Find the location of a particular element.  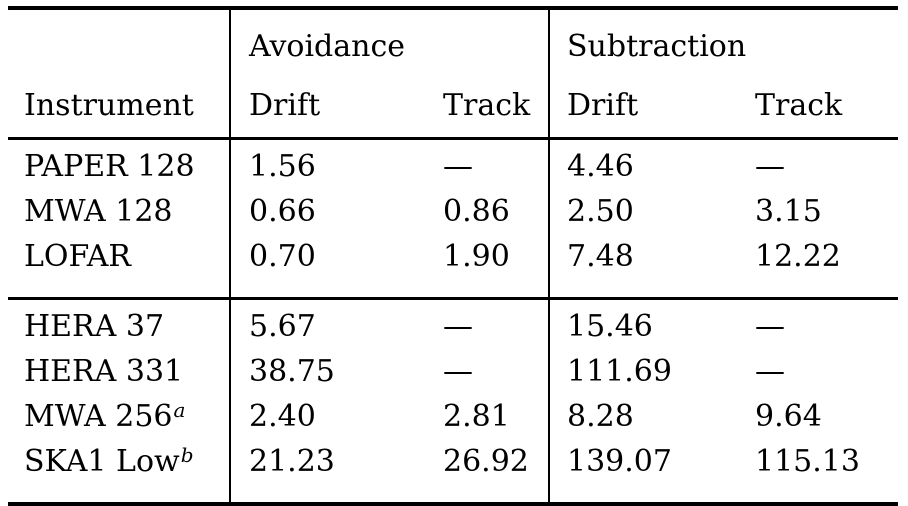

cell-instrument: PAPER 128 is located at coordinates (119, 164).